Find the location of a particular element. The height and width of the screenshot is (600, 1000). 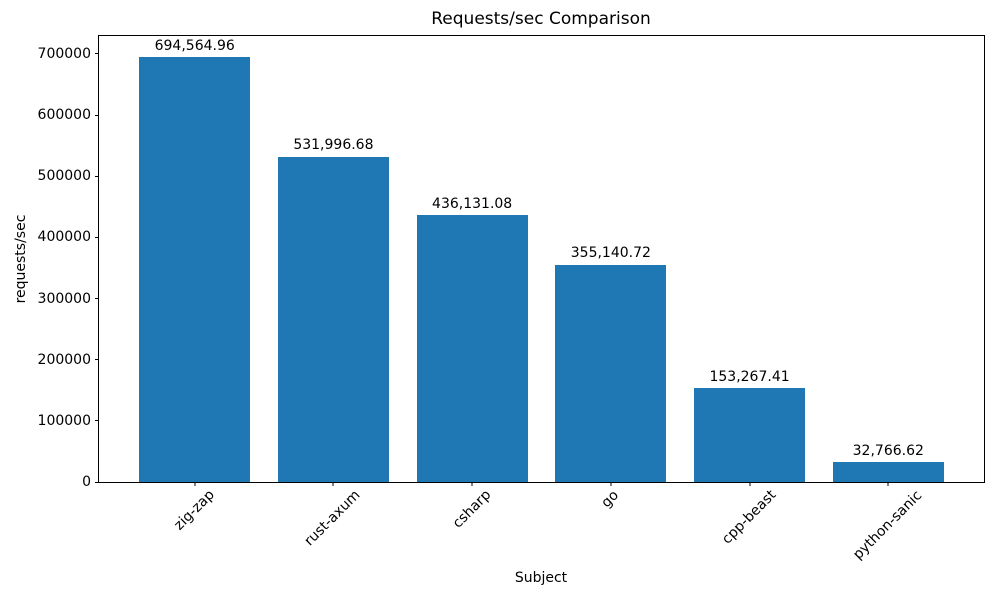

y-axis-label: requests/sec is located at coordinates (21, 259).